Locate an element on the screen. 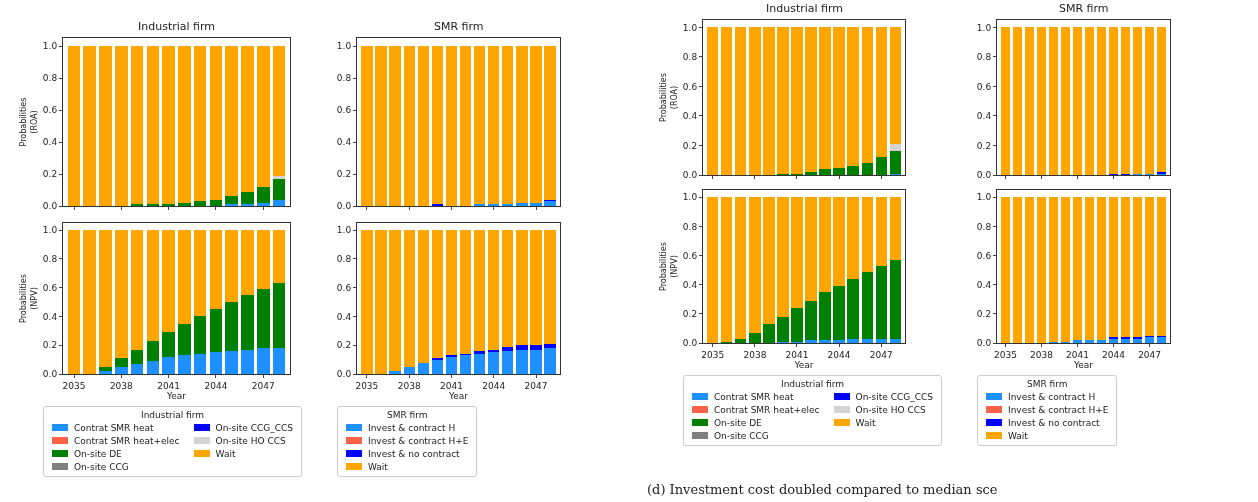 This screenshot has height=502, width=1258. text: (d) Investment cost doubled compared to median sce is located at coordinates (822, 489).